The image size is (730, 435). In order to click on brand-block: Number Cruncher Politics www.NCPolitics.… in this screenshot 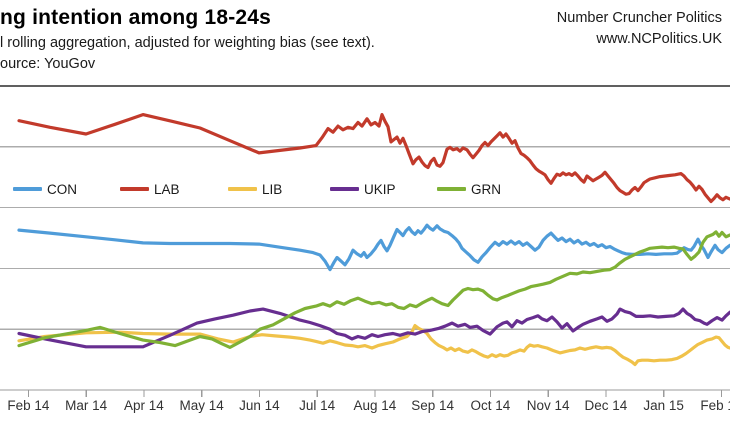, I will do `click(639, 29)`.